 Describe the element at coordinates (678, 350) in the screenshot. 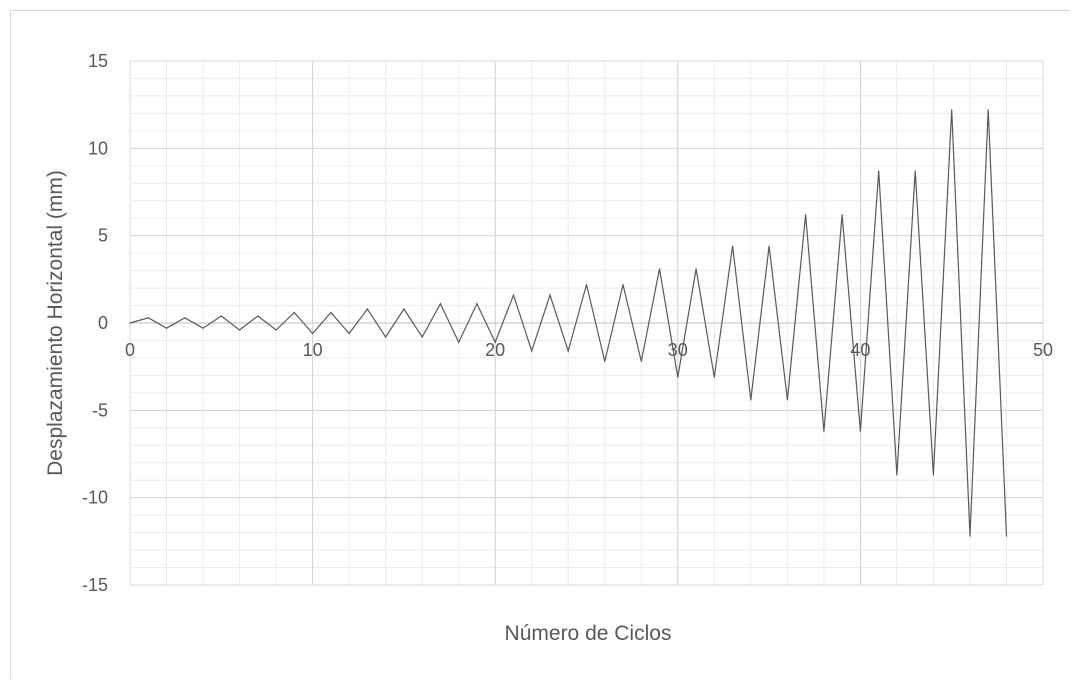

I see `x-tick-label: 30` at that location.